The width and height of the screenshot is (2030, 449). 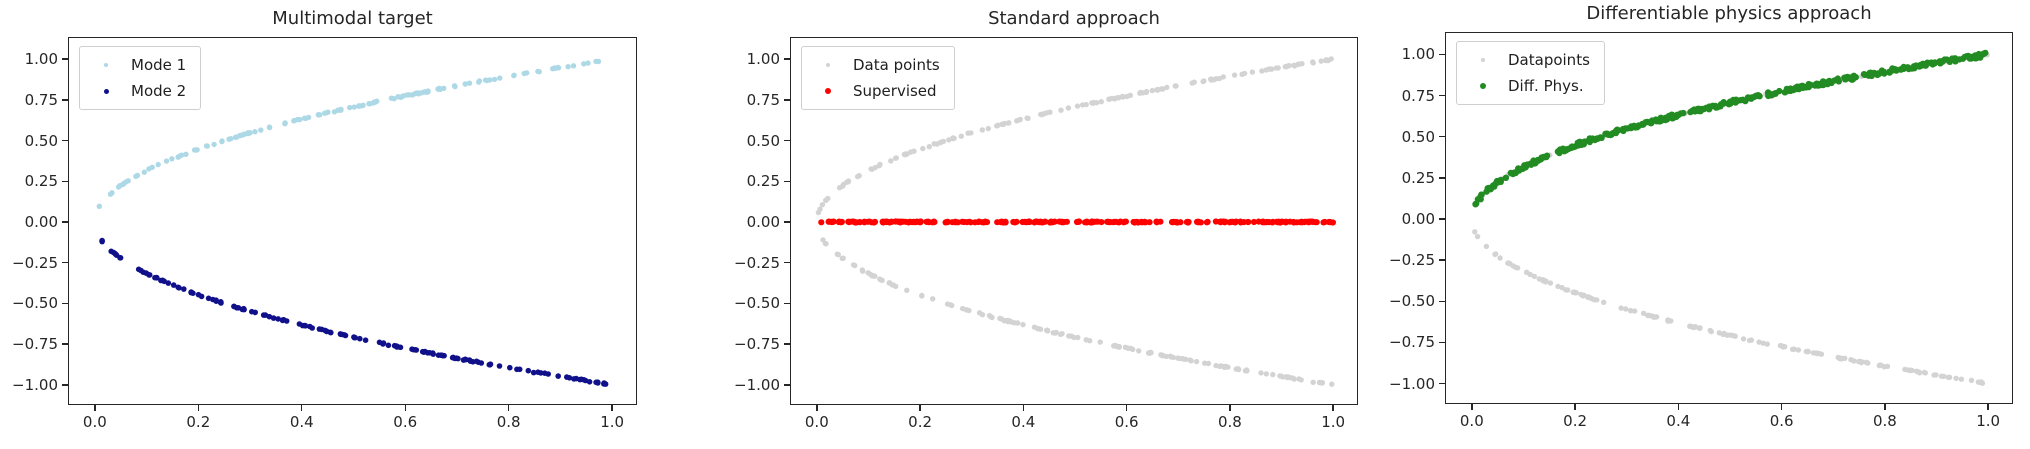 I want to click on series-supervised, so click(x=1077, y=222).